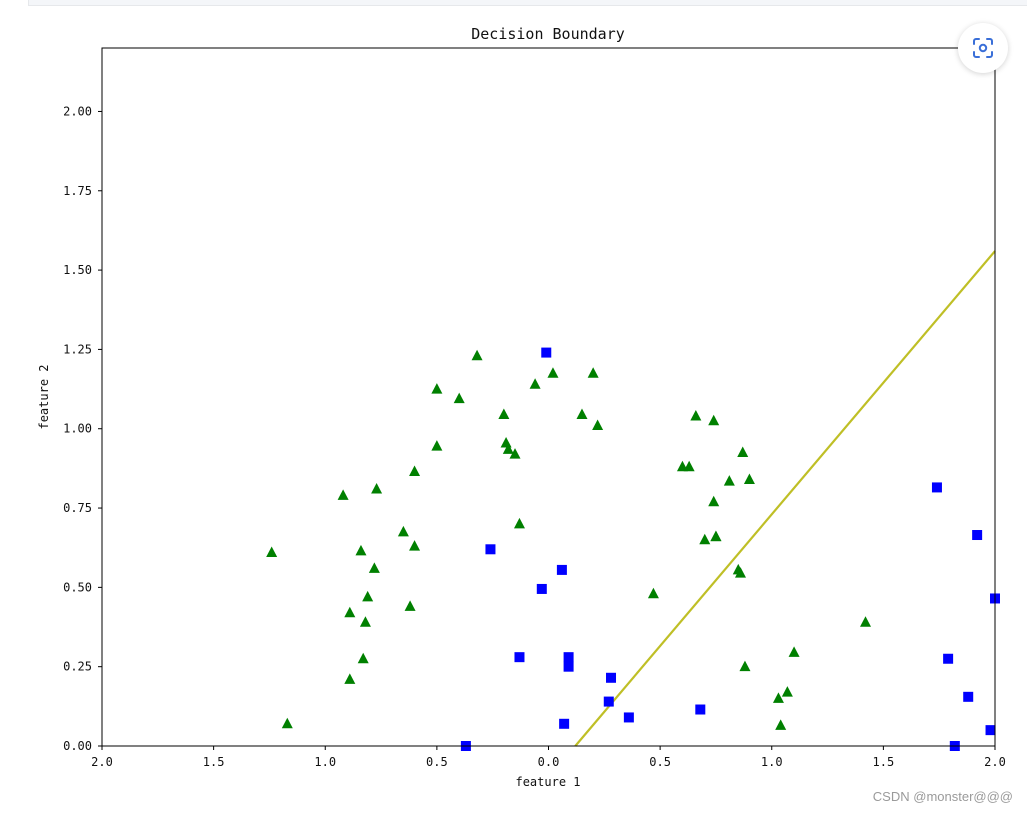  I want to click on x-axis-label: feature 1, so click(547, 782).